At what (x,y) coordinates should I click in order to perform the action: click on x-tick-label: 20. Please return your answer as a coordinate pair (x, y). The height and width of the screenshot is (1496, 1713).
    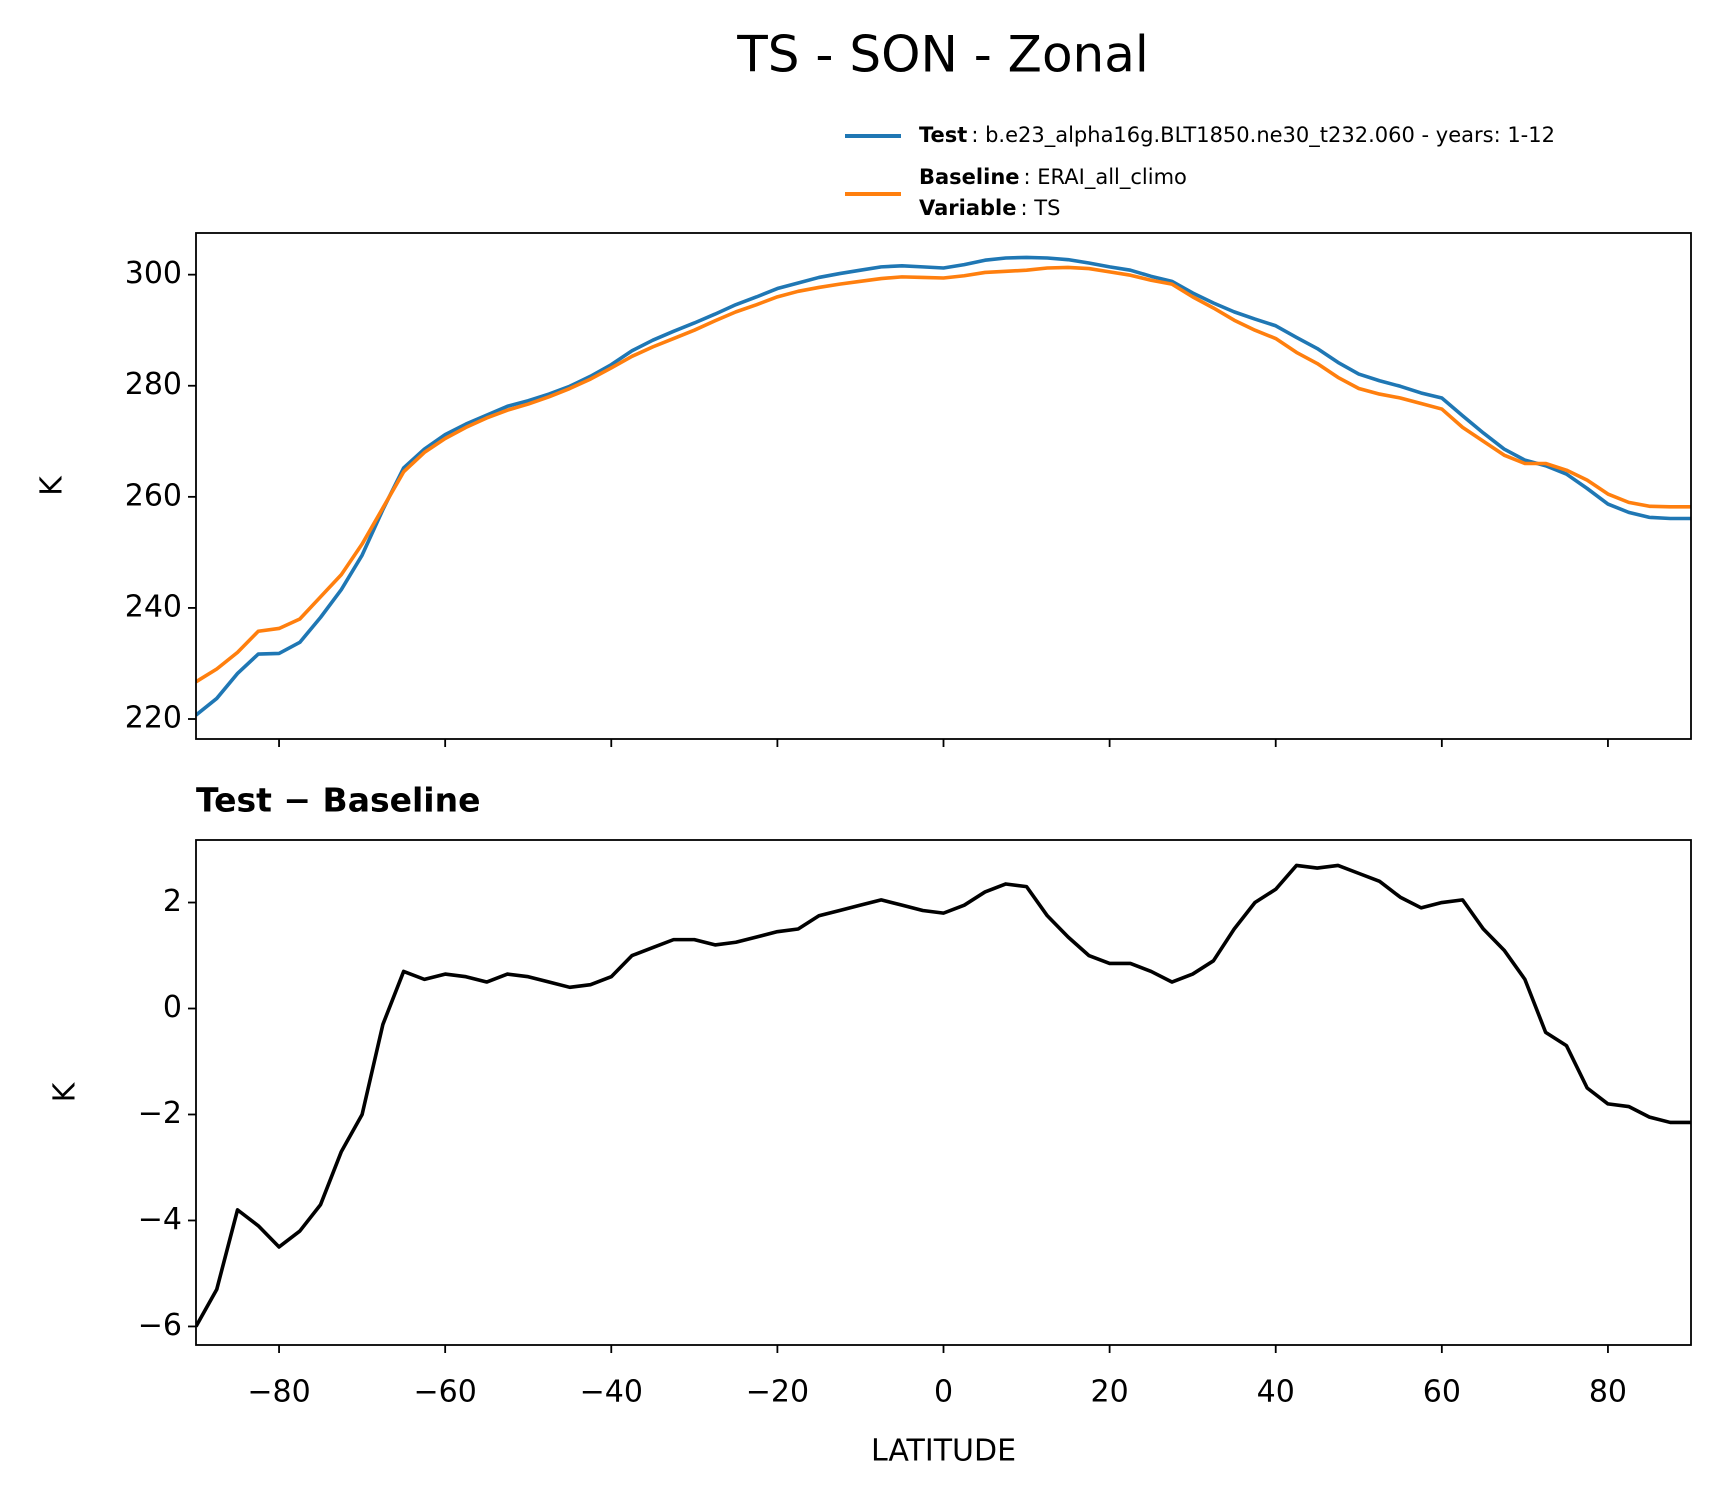
    Looking at the image, I should click on (1110, 1392).